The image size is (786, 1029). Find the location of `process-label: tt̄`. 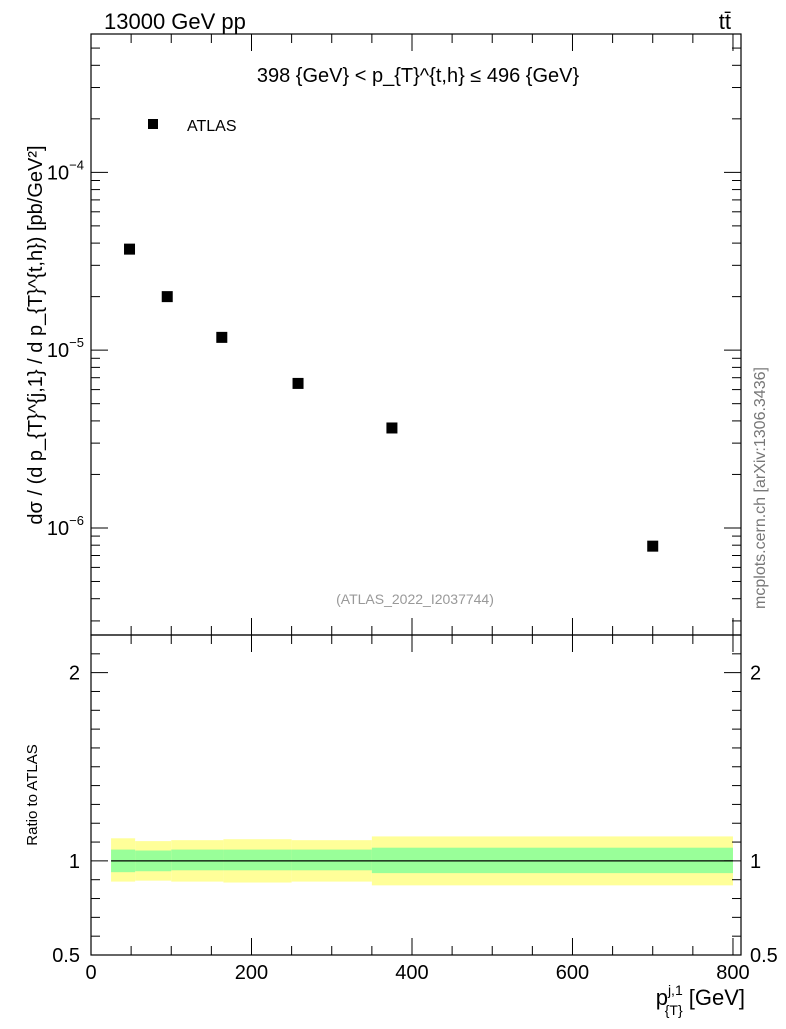

process-label: tt̄ is located at coordinates (725, 21).